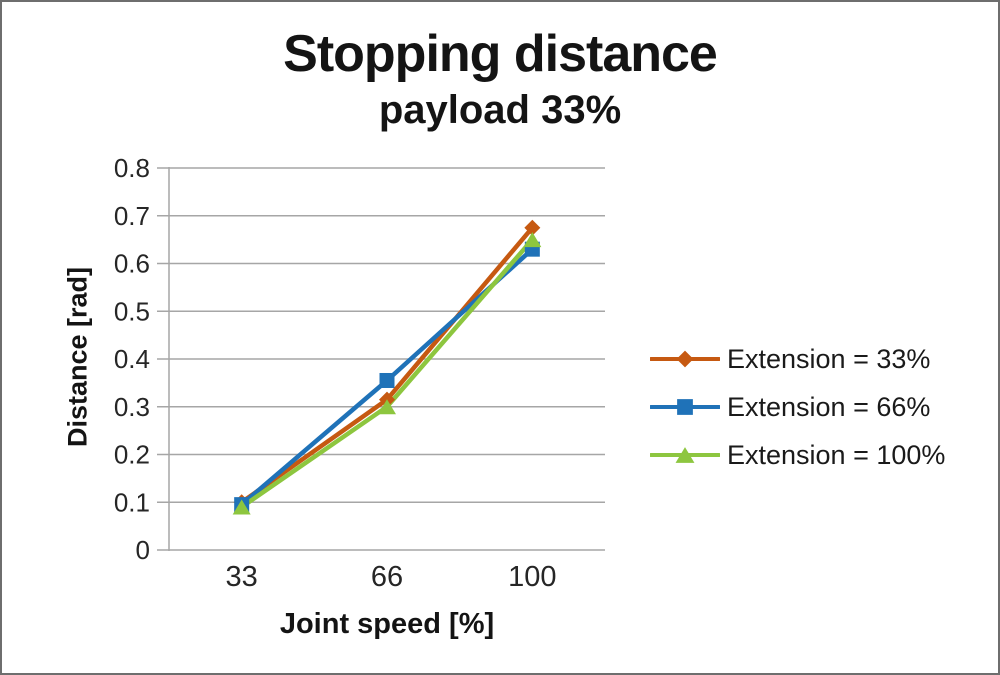 Image resolution: width=1000 pixels, height=675 pixels. I want to click on y-tick-label: 0.2, so click(132, 455).